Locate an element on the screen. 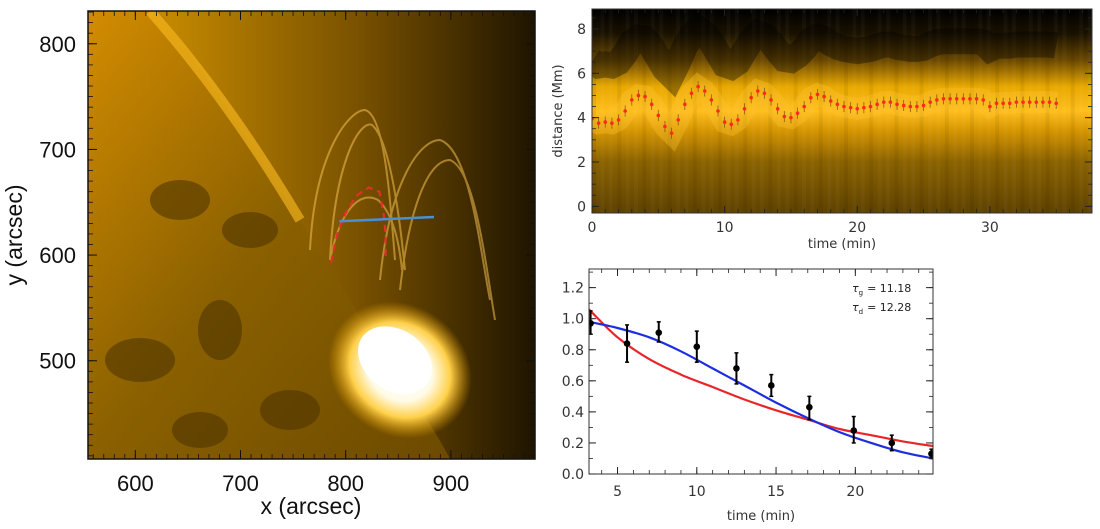  y-tick-label: 700 is located at coordinates (57, 149).